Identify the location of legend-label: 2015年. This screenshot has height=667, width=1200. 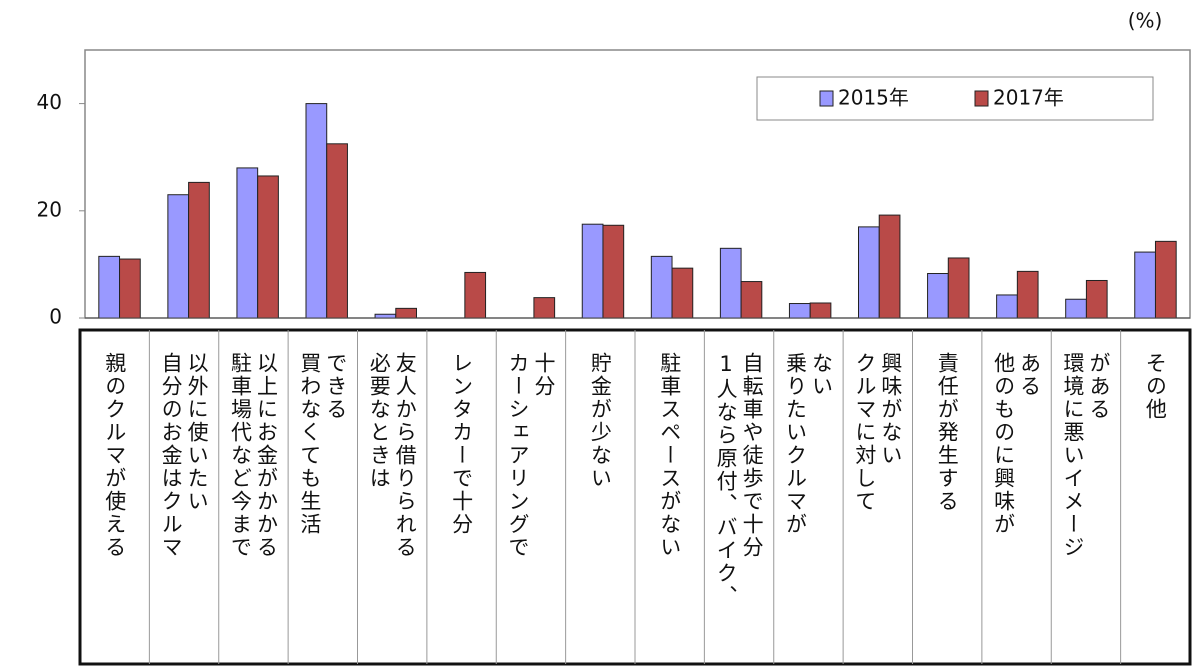
(873, 98).